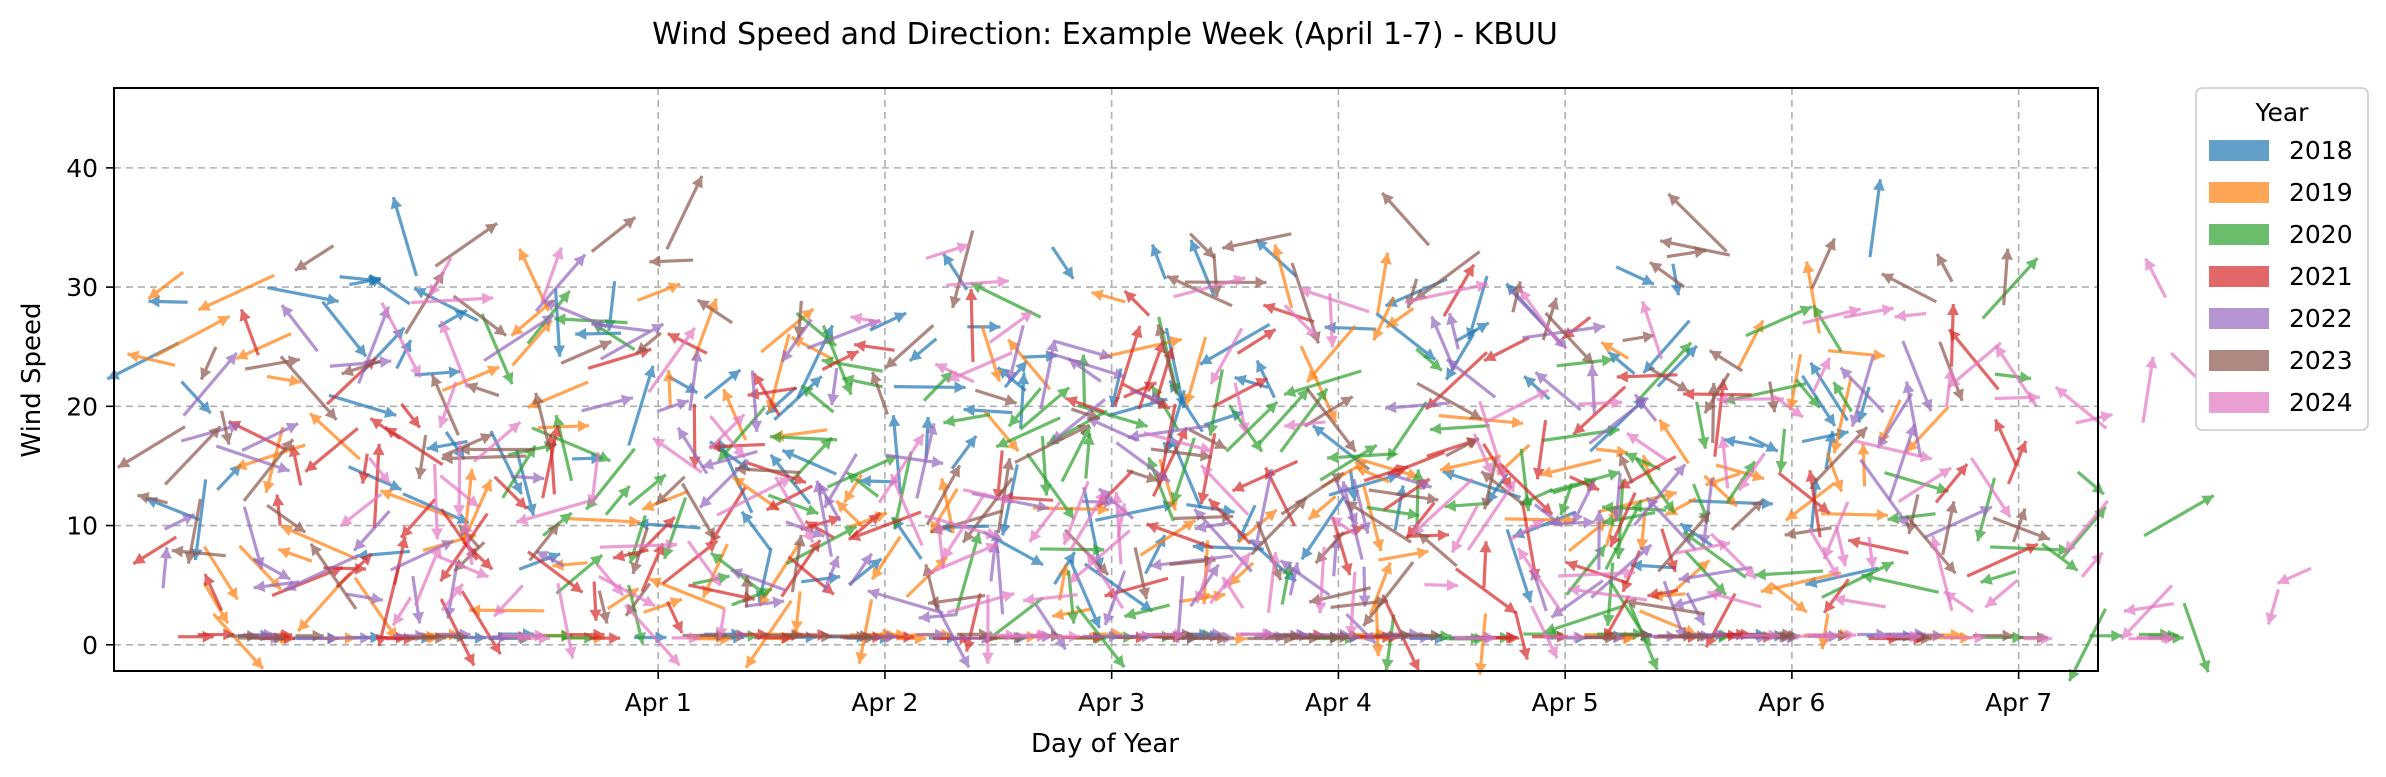 The height and width of the screenshot is (777, 2386). Describe the element at coordinates (1111, 702) in the screenshot. I see `x-tick-label: Apr 3` at that location.